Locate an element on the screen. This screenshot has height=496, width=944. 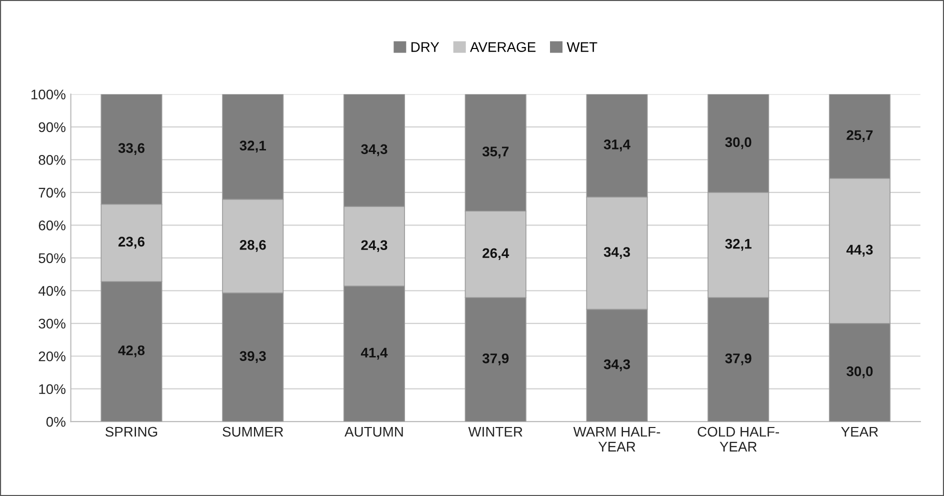
legend-label: DRY is located at coordinates (425, 47).